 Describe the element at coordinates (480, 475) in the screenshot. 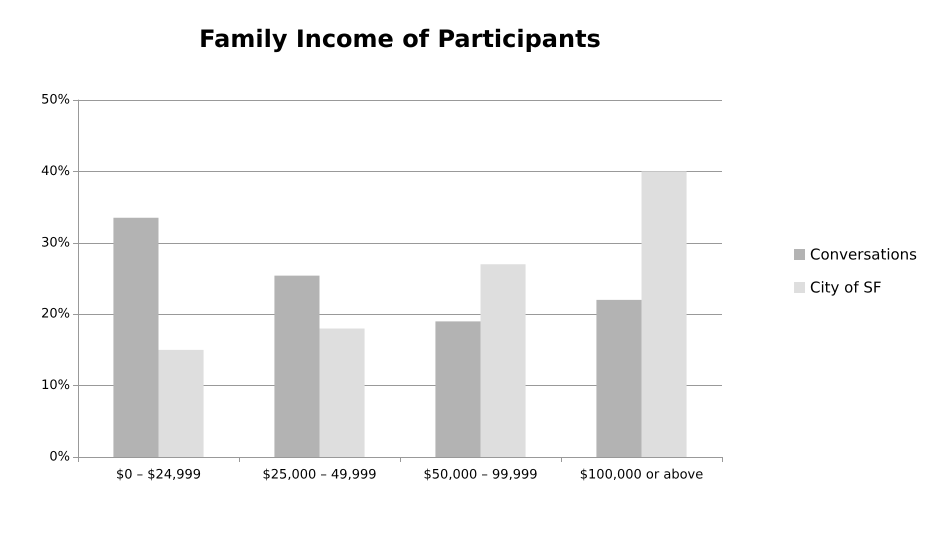

I see `x-tick-label: $50,000 – 99,999` at that location.